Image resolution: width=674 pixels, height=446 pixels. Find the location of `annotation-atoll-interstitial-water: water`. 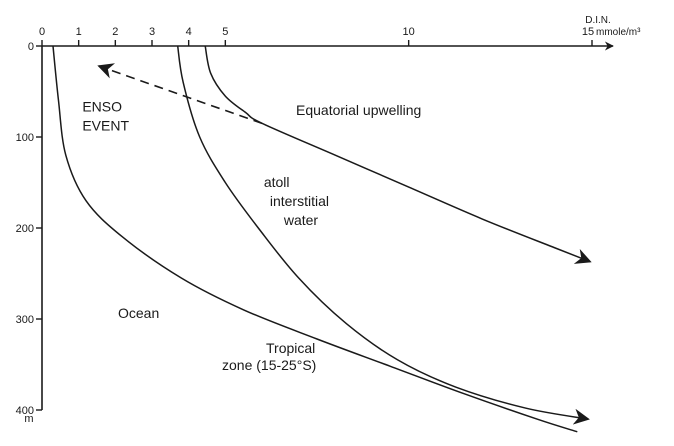

annotation-atoll-interstitial-water: water is located at coordinates (301, 220).